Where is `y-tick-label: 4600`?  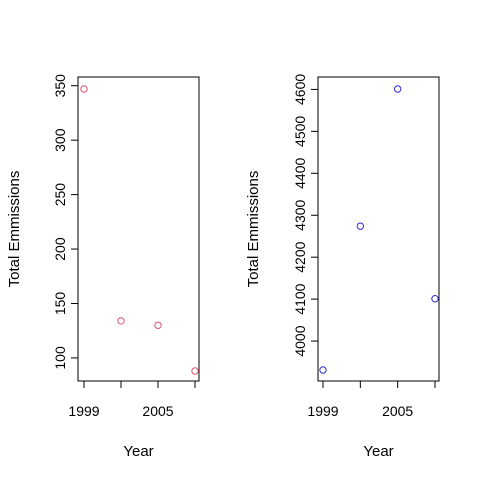
y-tick-label: 4600 is located at coordinates (300, 89).